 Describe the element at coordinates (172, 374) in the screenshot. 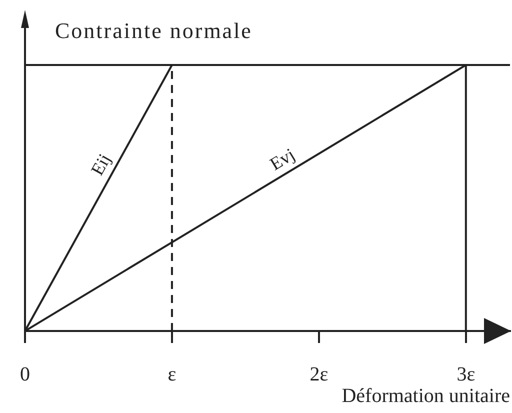

I see `x-tick-label: ε` at that location.